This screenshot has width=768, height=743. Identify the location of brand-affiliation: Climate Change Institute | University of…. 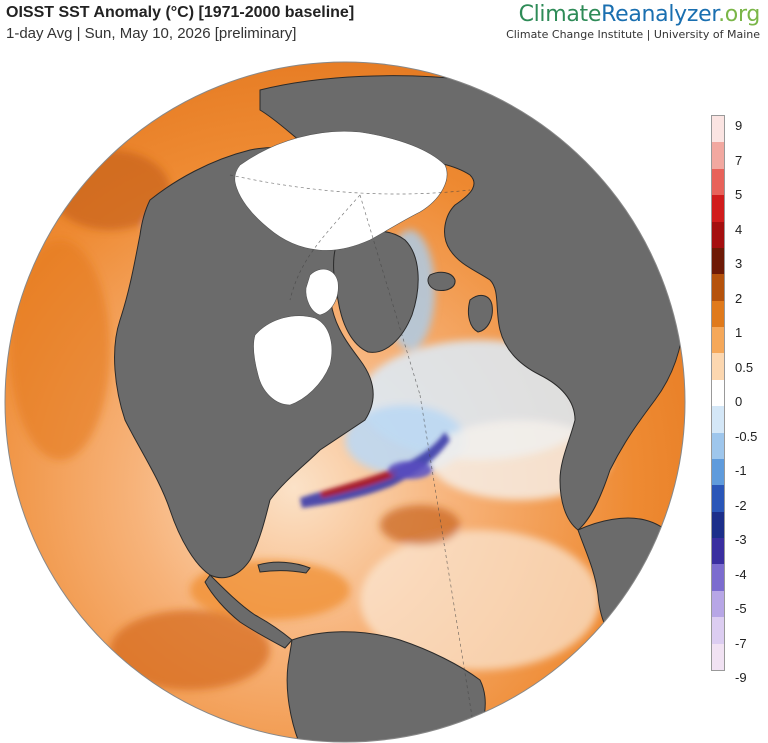
(633, 34).